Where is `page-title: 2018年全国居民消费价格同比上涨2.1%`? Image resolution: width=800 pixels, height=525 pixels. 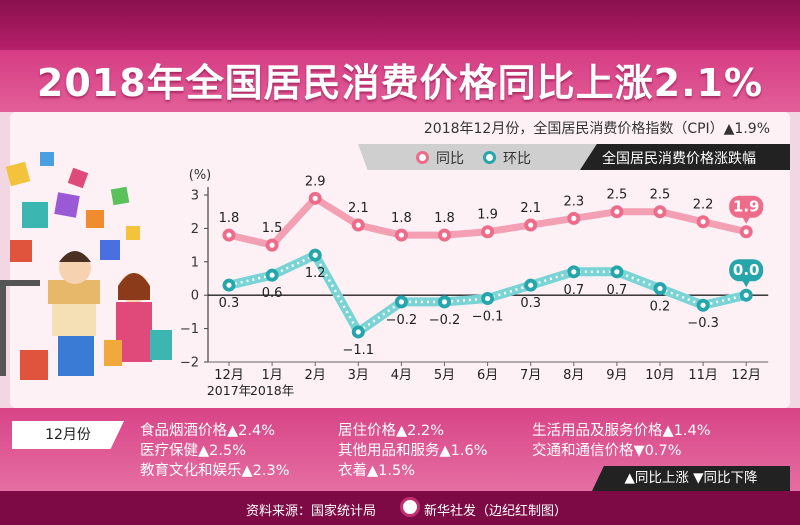
page-title: 2018年全国居民消费价格同比上涨2.1% is located at coordinates (400, 83).